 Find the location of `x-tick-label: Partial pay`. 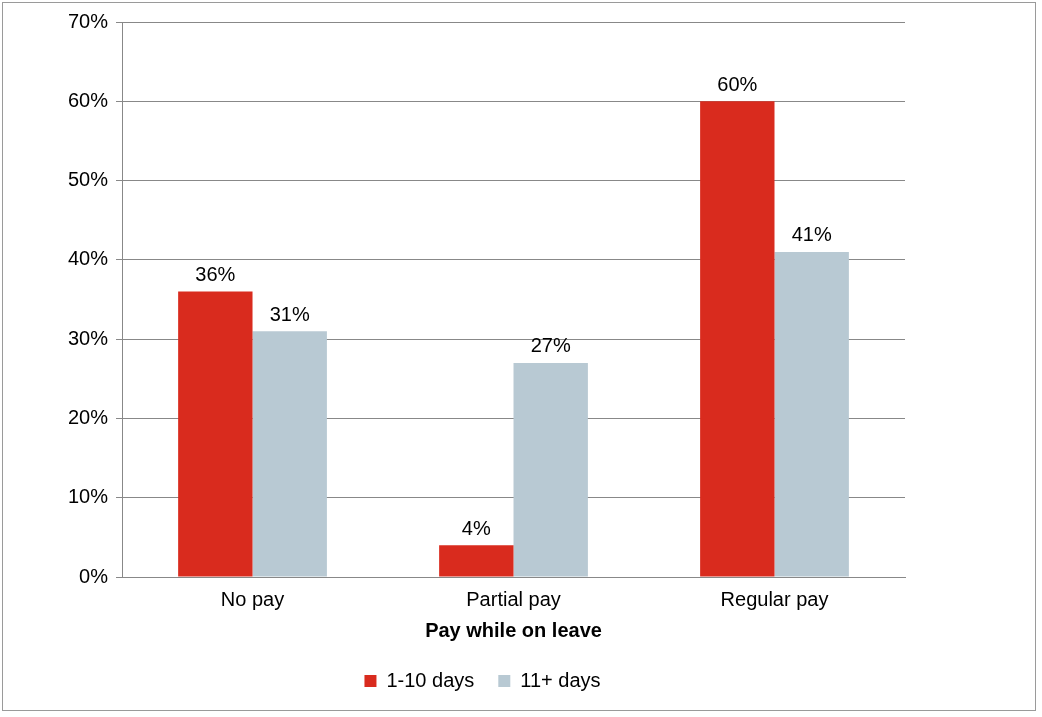

x-tick-label: Partial pay is located at coordinates (513, 598).